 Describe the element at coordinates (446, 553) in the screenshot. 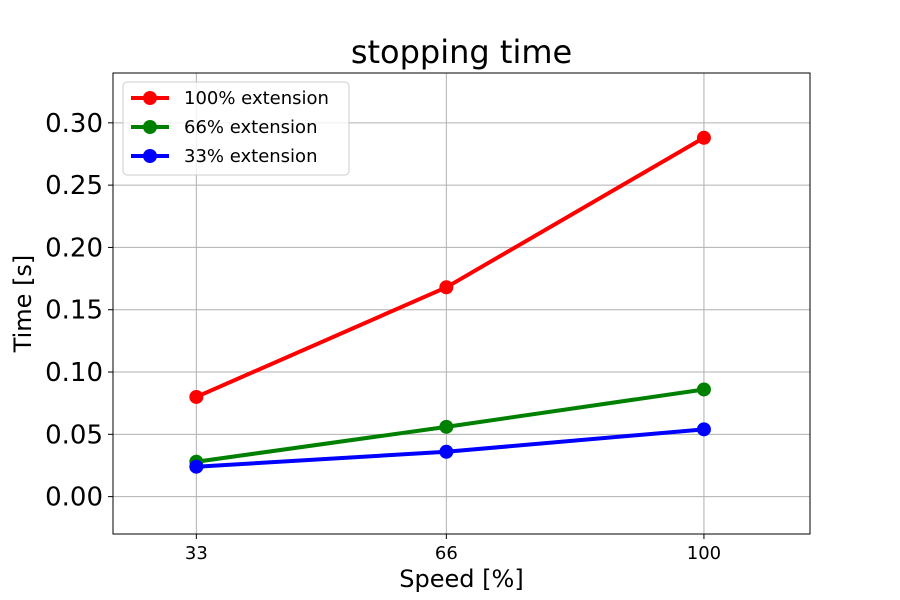

I see `x-tick-label: 66` at that location.